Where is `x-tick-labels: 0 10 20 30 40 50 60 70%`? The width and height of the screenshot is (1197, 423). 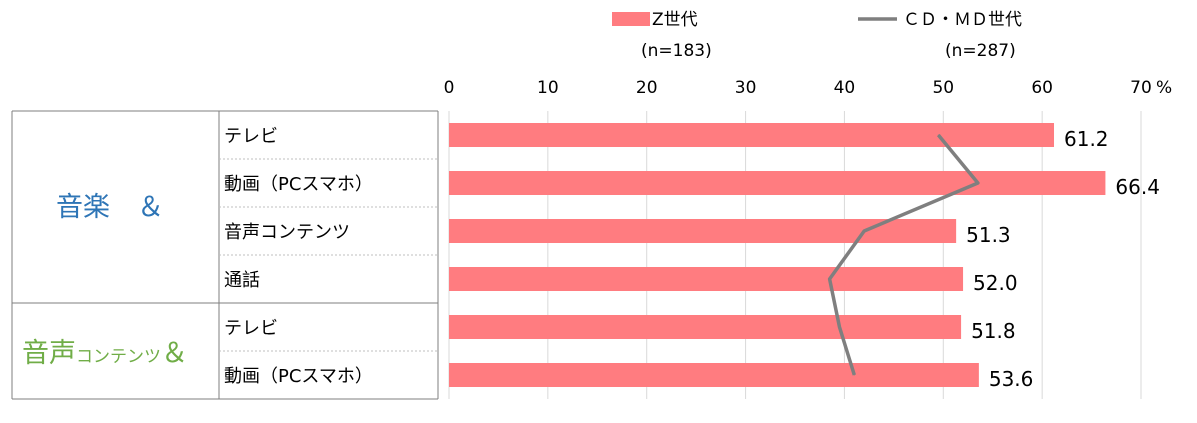
x-tick-labels: 0 10 20 30 40 50 60 70% is located at coordinates (808, 88).